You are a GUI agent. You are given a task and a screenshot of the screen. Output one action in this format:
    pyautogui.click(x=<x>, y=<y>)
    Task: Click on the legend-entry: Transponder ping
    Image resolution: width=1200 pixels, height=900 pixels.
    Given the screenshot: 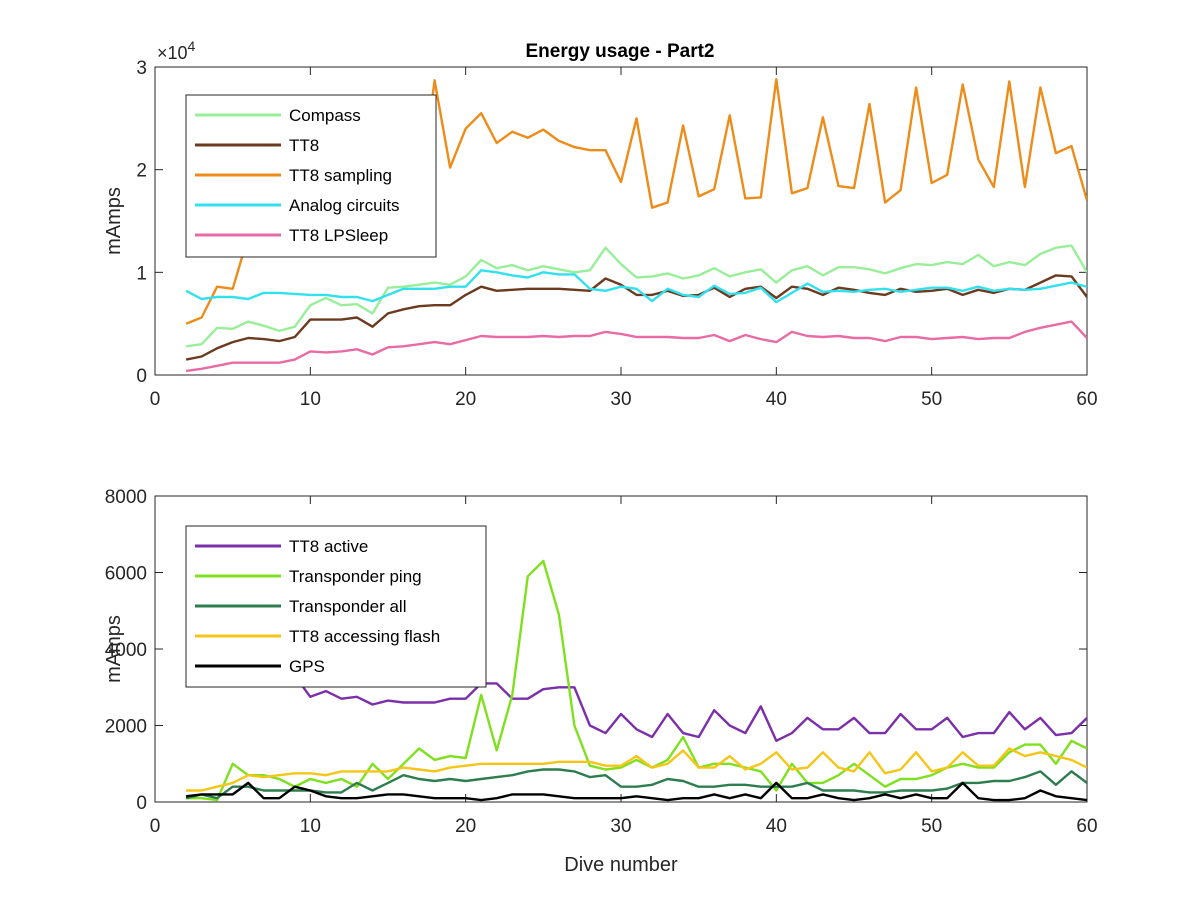 What is the action you would take?
    pyautogui.click(x=355, y=576)
    